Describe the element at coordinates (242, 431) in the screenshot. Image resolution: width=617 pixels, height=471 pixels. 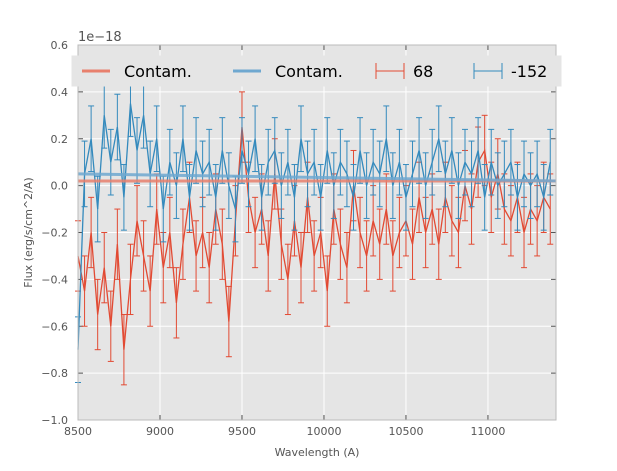
I see `x-tick-label: 9500` at that location.